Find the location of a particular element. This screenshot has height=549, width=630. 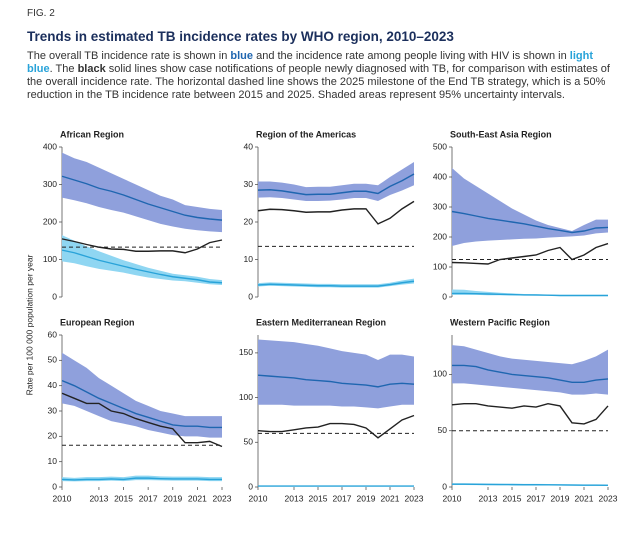

panel-title: European Region is located at coordinates (97, 322).